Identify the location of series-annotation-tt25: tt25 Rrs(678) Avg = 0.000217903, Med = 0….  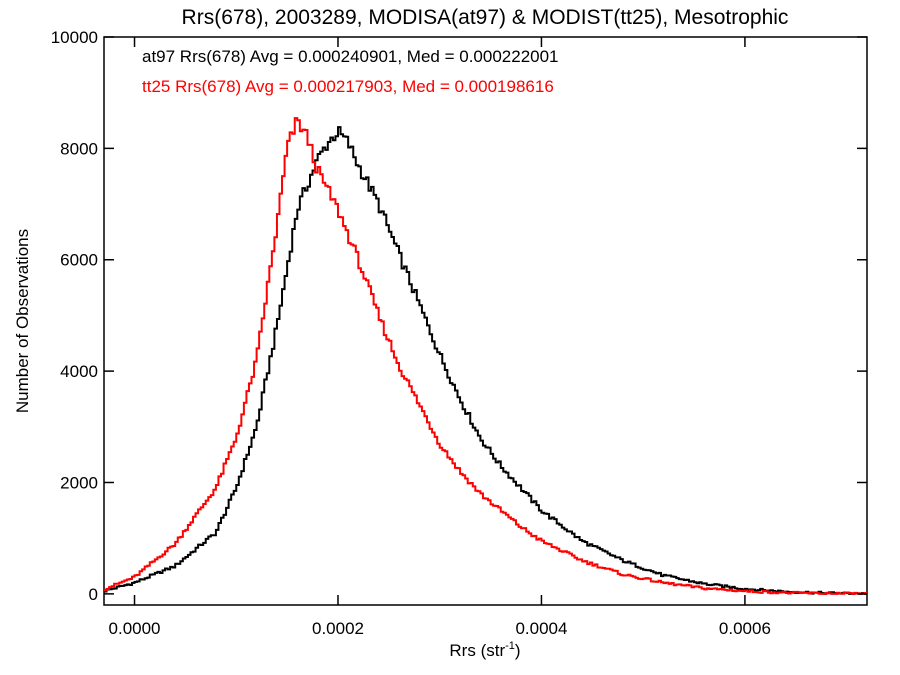
(348, 86).